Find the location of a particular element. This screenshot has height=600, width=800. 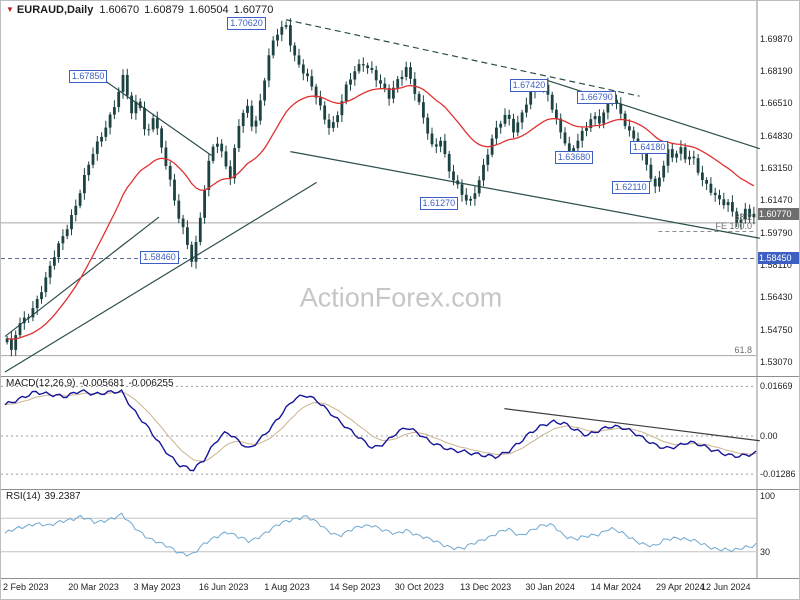

date-axis-label: 2 Feb 2023 is located at coordinates (26, 587).